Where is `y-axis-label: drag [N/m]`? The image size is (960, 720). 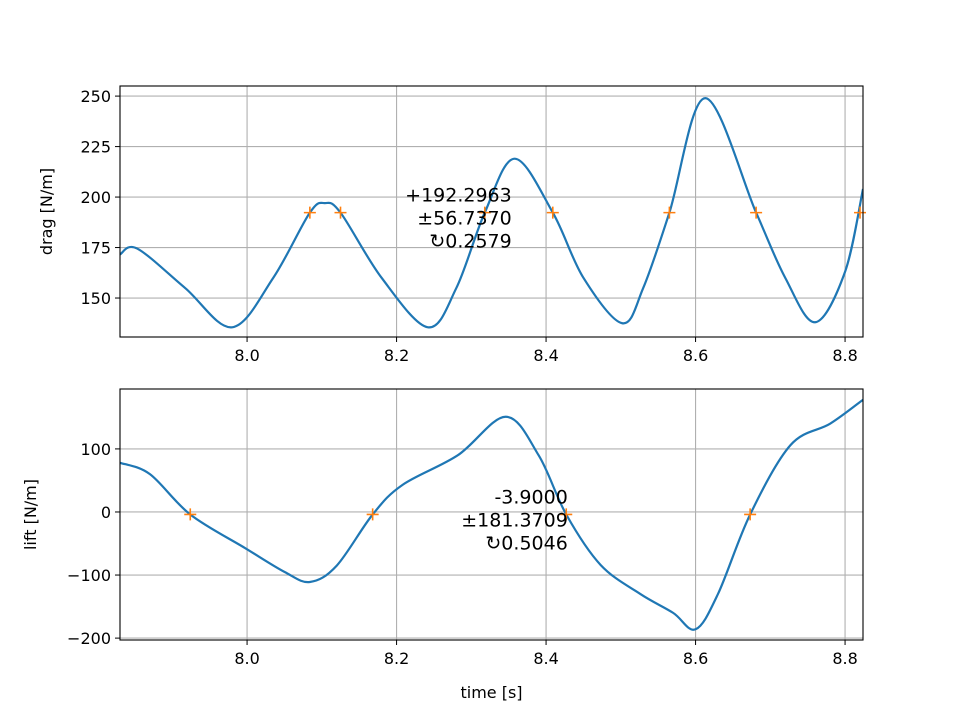 y-axis-label: drag [N/m] is located at coordinates (46, 211).